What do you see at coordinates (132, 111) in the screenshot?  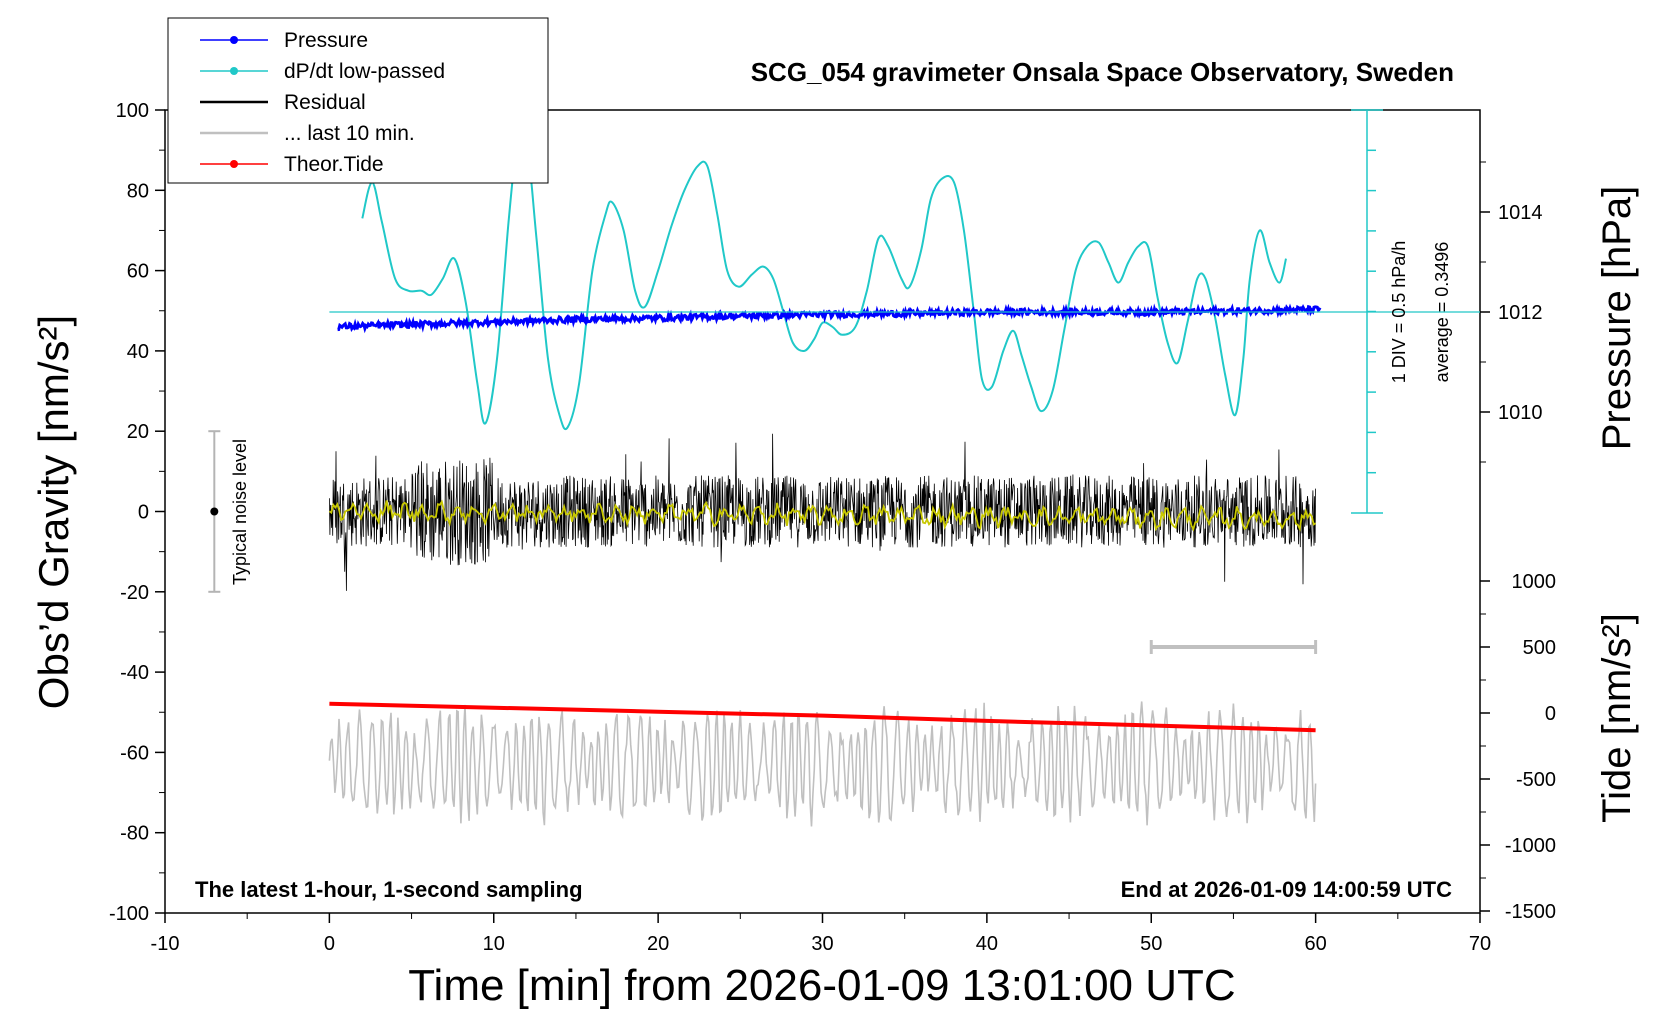 I see `y-tick-label: 100` at bounding box center [132, 111].